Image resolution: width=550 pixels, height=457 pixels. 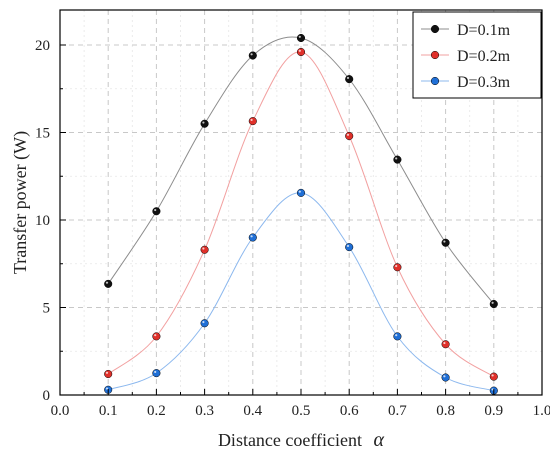 What do you see at coordinates (47, 396) in the screenshot?
I see `y-tick-label: 0` at bounding box center [47, 396].